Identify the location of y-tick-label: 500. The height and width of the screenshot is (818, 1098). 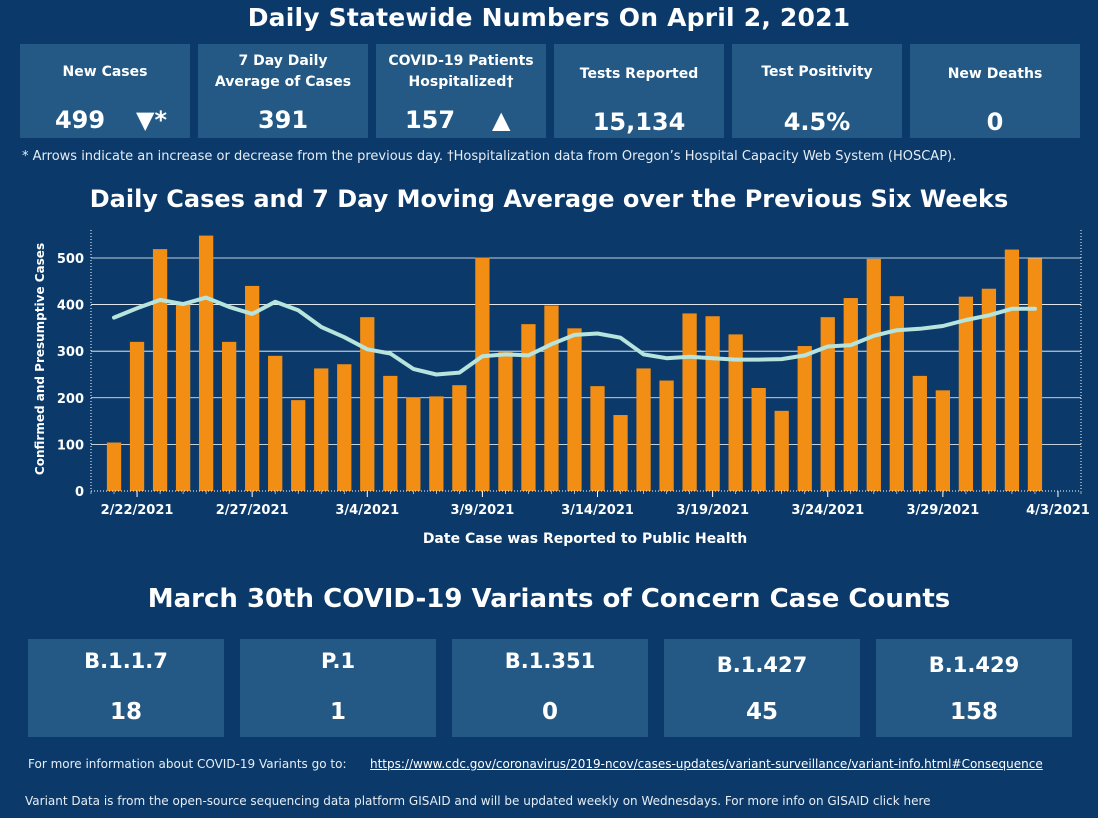
(70, 259).